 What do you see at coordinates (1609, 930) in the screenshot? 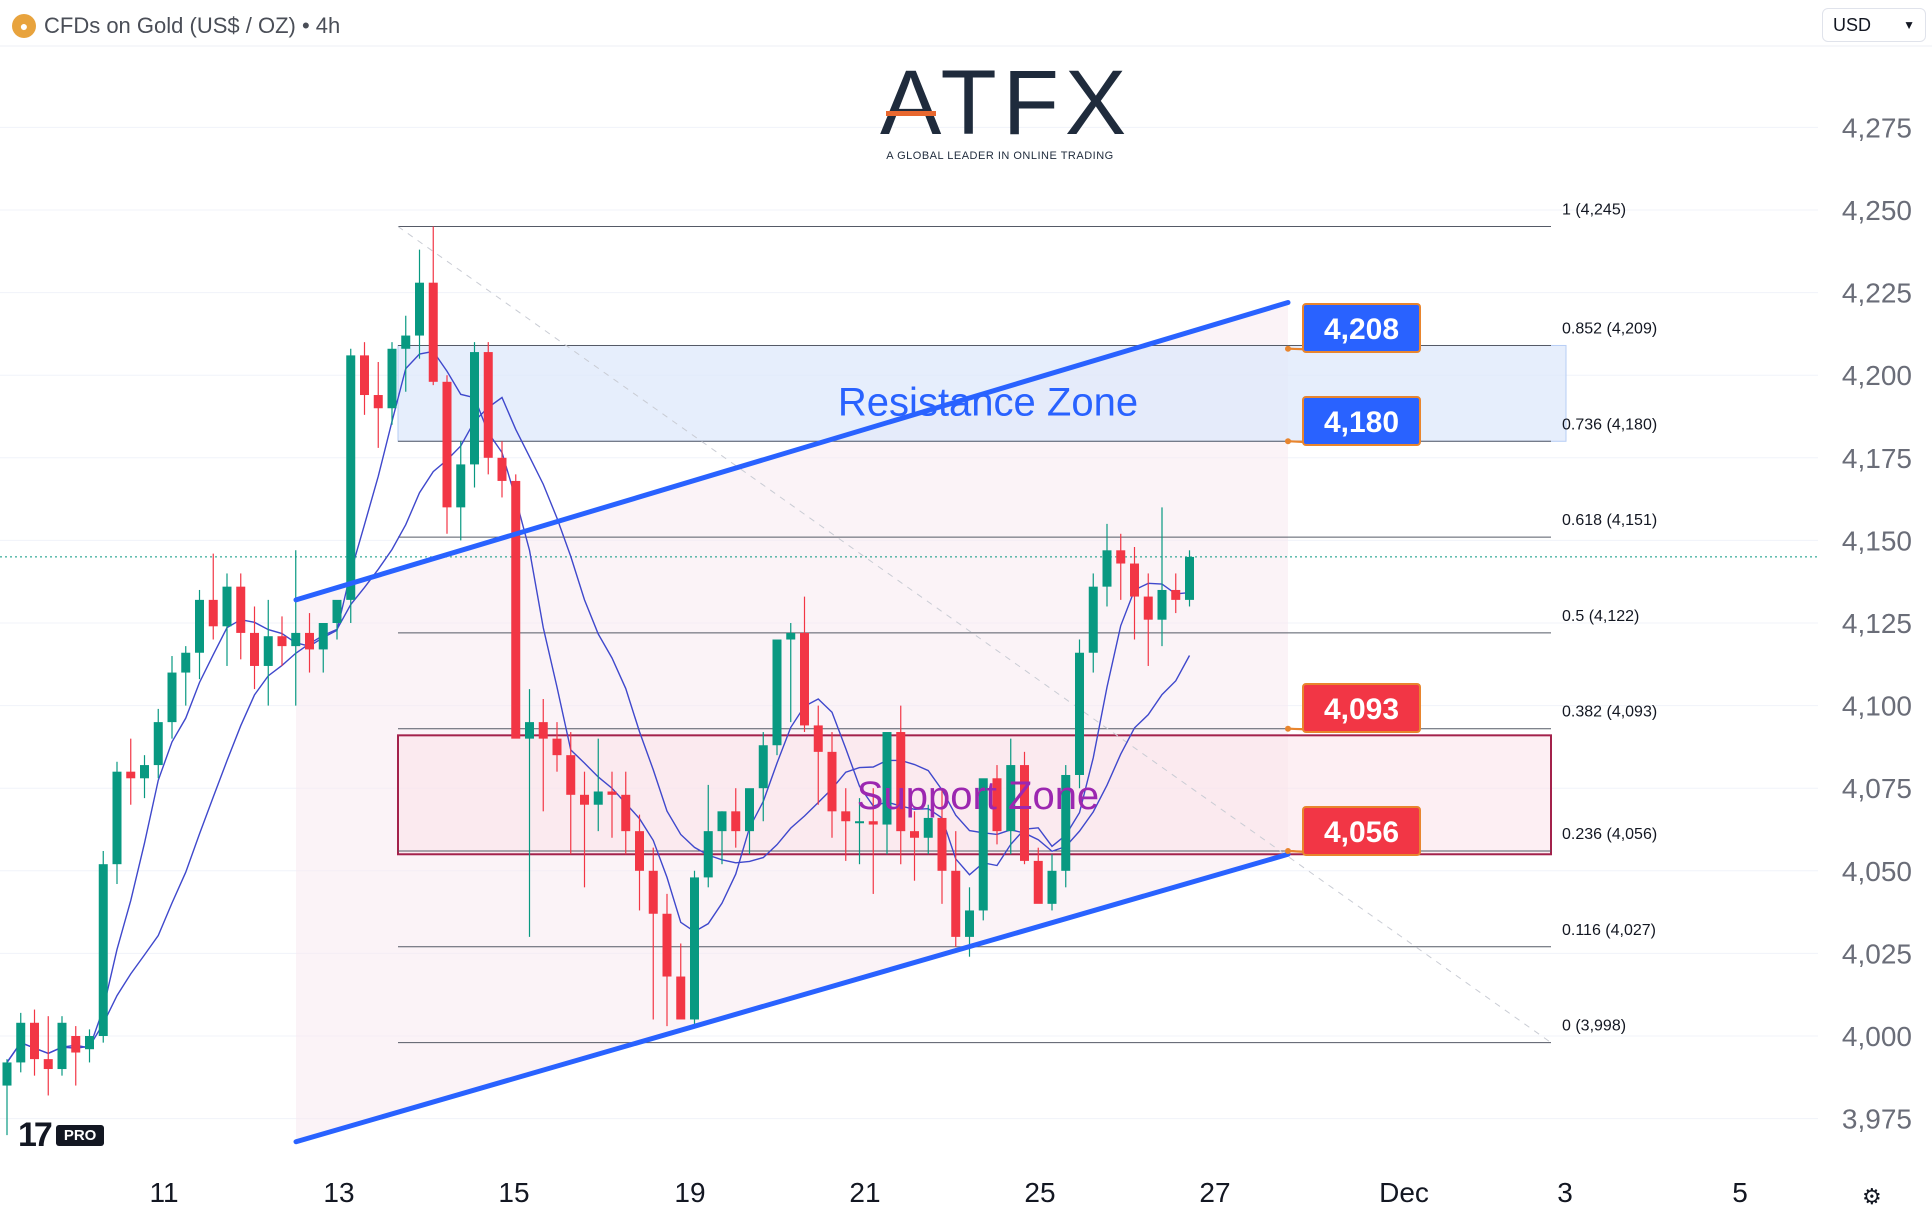
I see `fib-level-label: 0.116 (4,027)` at bounding box center [1609, 930].